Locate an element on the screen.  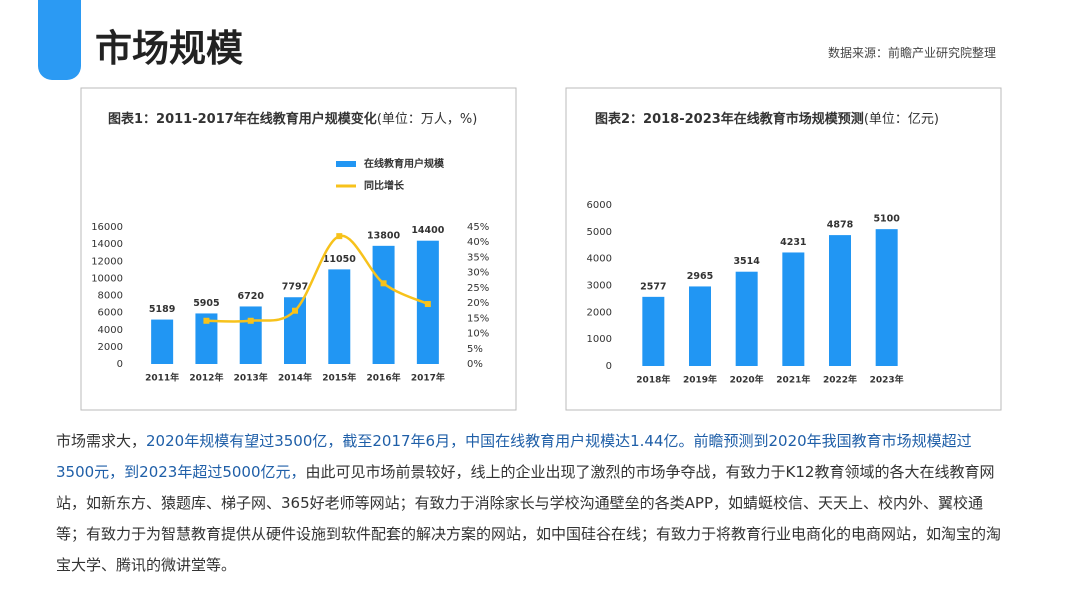
data-label: 5189 is located at coordinates (162, 309).